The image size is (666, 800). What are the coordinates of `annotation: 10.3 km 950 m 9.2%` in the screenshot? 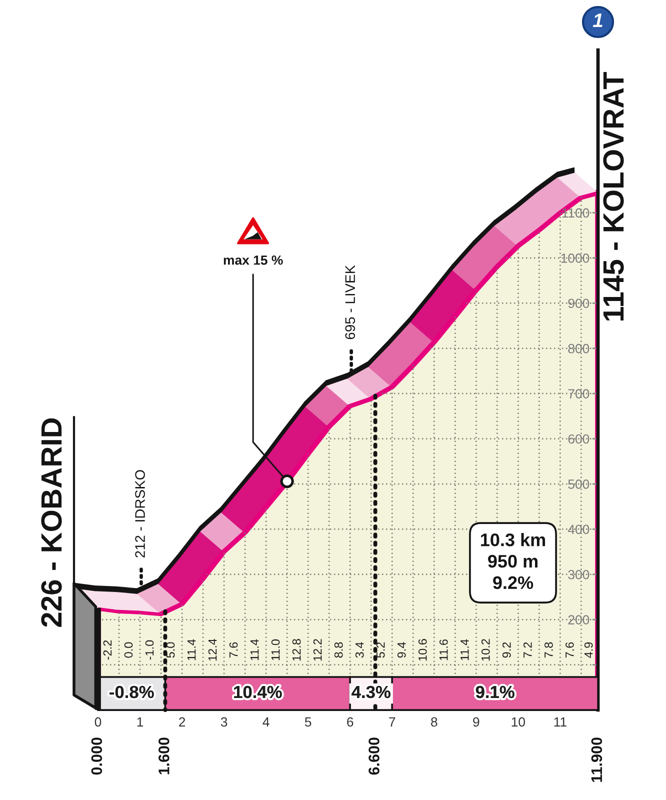 It's located at (513, 561).